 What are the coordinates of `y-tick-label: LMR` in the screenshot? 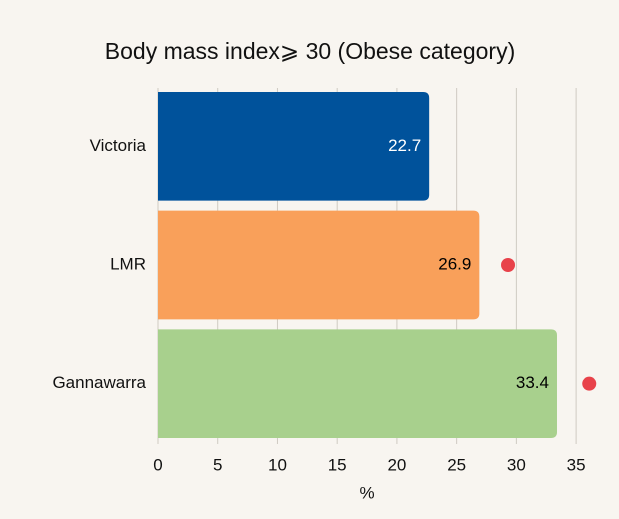 It's located at (128, 263).